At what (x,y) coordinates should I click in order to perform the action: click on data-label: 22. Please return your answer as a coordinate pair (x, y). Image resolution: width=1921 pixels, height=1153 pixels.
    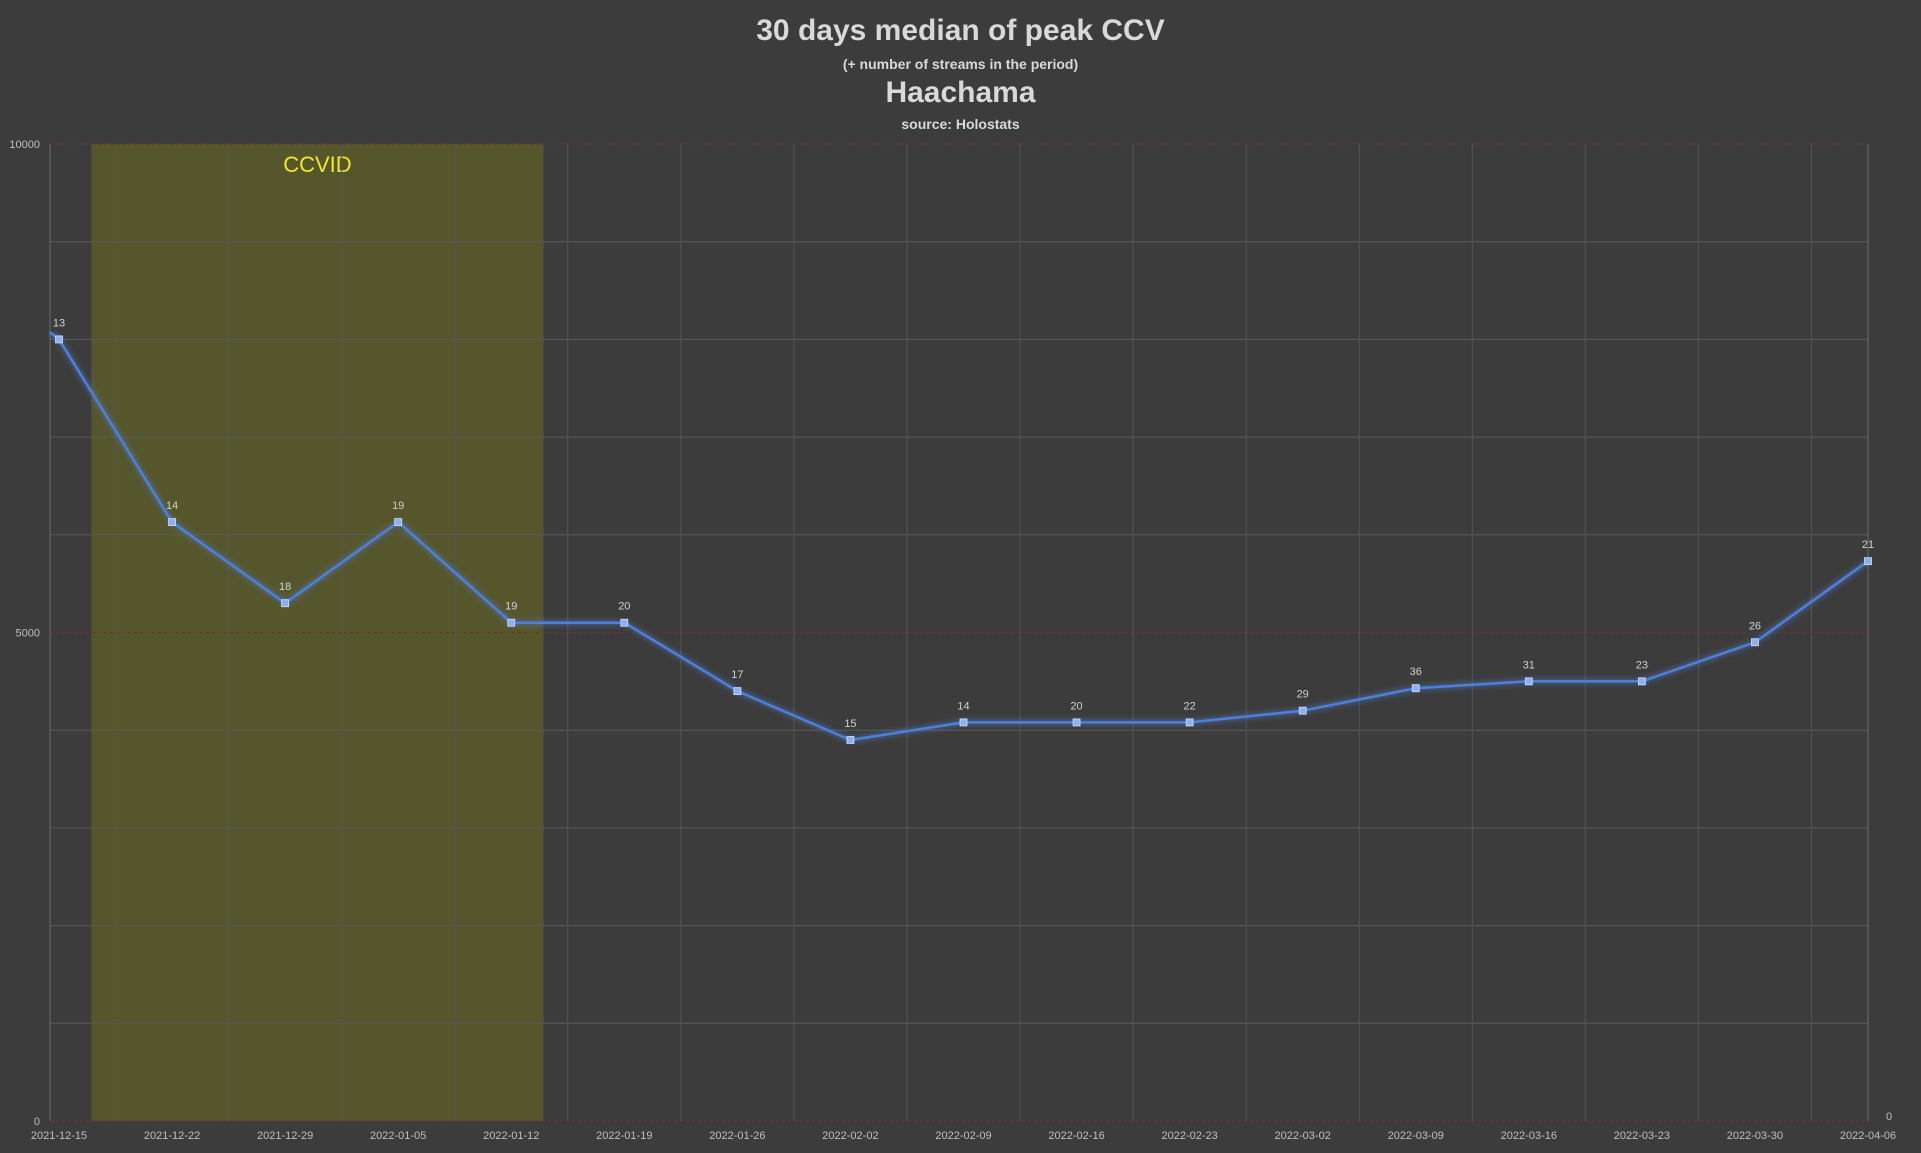
    Looking at the image, I should click on (1190, 706).